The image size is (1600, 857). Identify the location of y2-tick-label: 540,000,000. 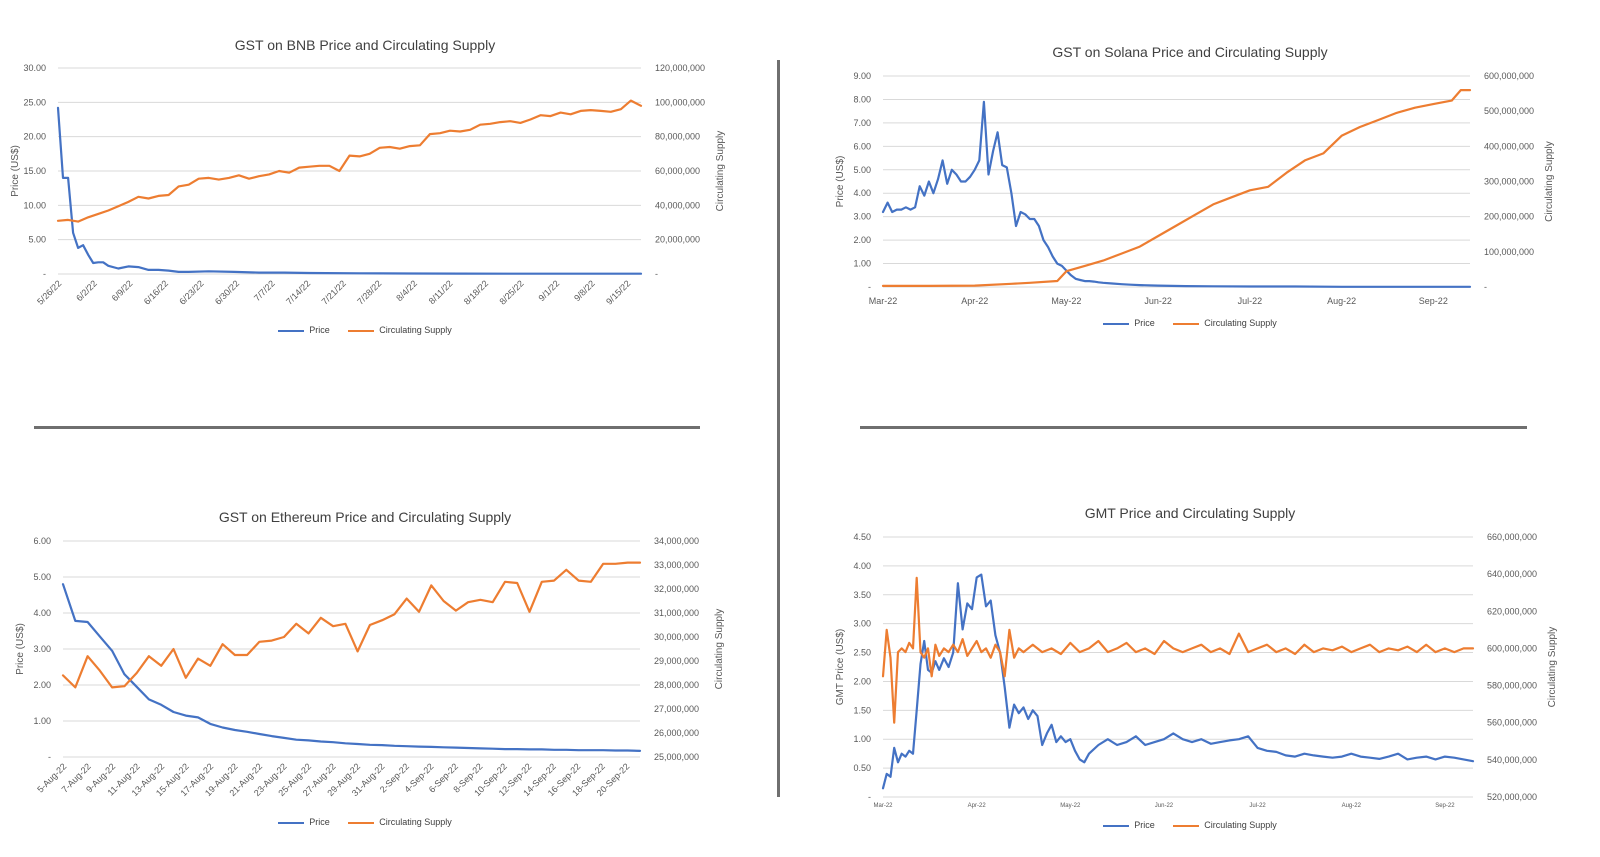
(1512, 760).